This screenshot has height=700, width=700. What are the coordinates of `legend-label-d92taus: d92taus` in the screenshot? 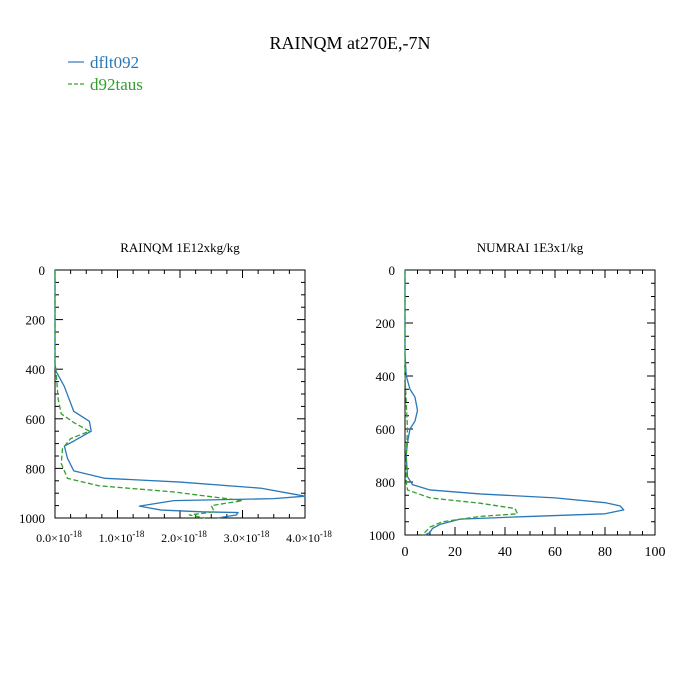 It's located at (116, 84).